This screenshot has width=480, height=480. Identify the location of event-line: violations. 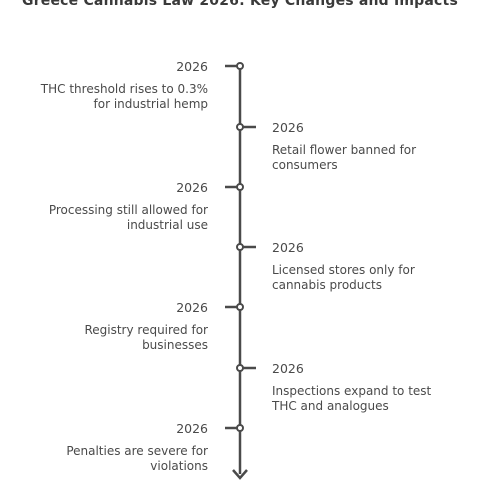
(179, 466).